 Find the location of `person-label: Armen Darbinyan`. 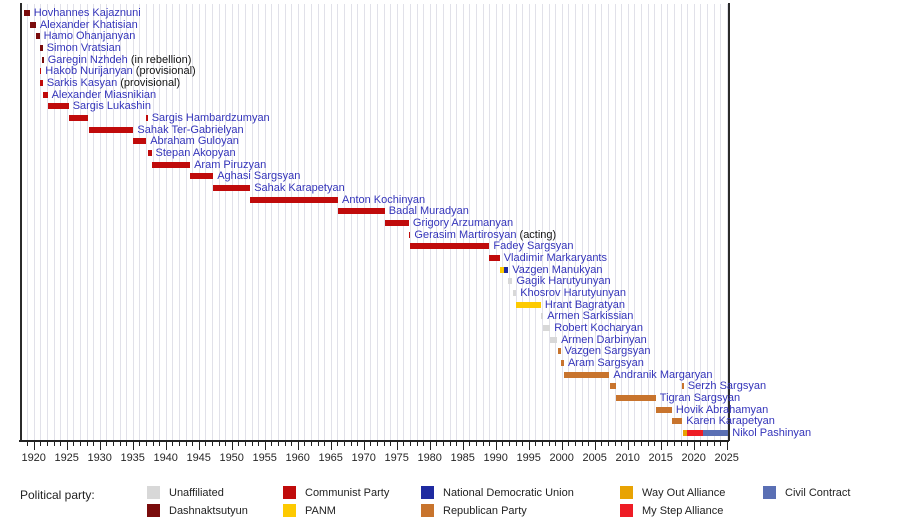

person-label: Armen Darbinyan is located at coordinates (604, 340).